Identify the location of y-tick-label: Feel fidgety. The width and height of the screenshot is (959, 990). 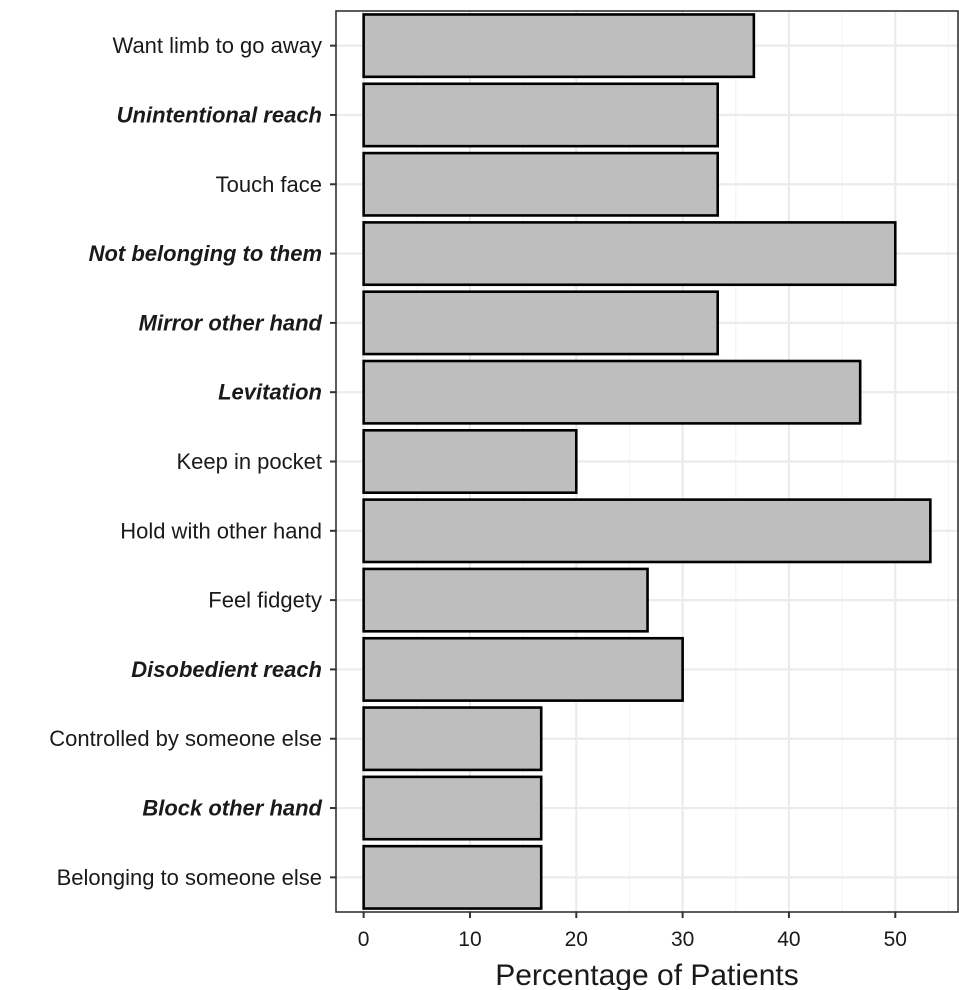
(265, 600).